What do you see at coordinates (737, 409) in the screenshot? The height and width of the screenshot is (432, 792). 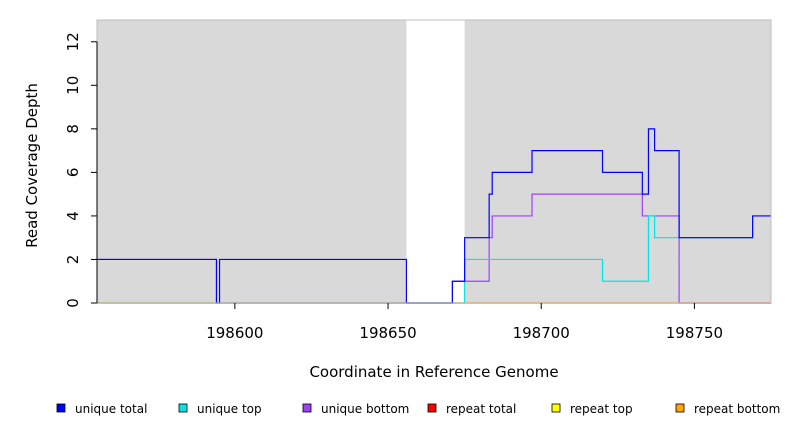 I see `legend-label-repeat-bottom: repeat bottom` at bounding box center [737, 409].